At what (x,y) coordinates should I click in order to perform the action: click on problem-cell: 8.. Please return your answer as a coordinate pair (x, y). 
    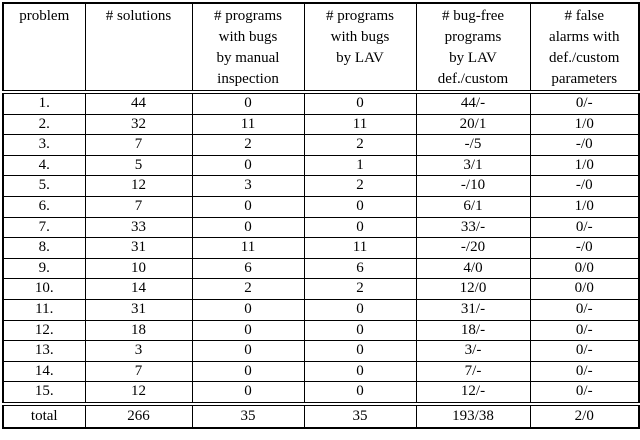
    Looking at the image, I should click on (44, 248).